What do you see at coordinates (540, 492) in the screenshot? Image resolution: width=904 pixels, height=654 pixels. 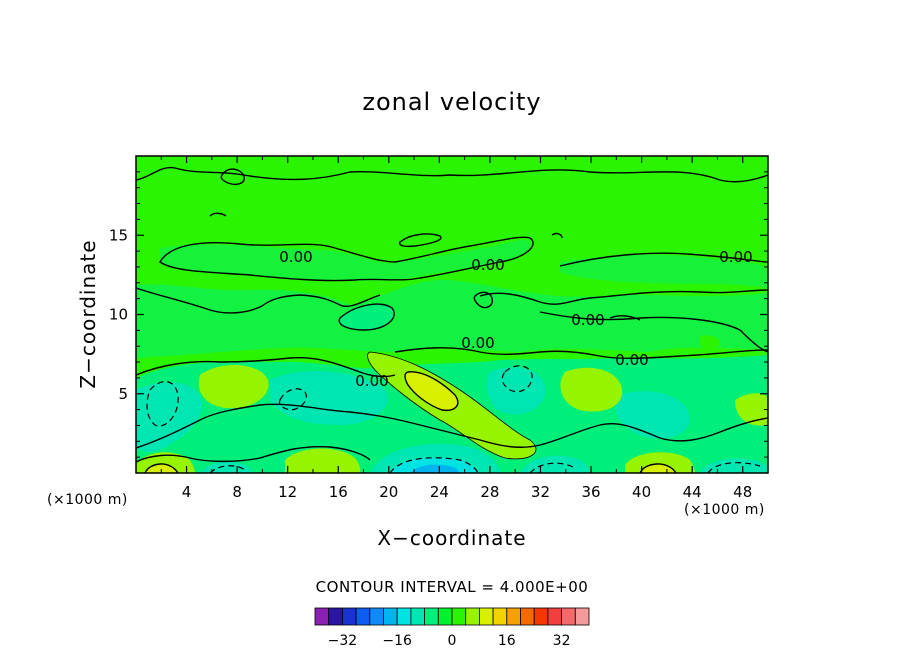 I see `x-tick-label: 32` at bounding box center [540, 492].